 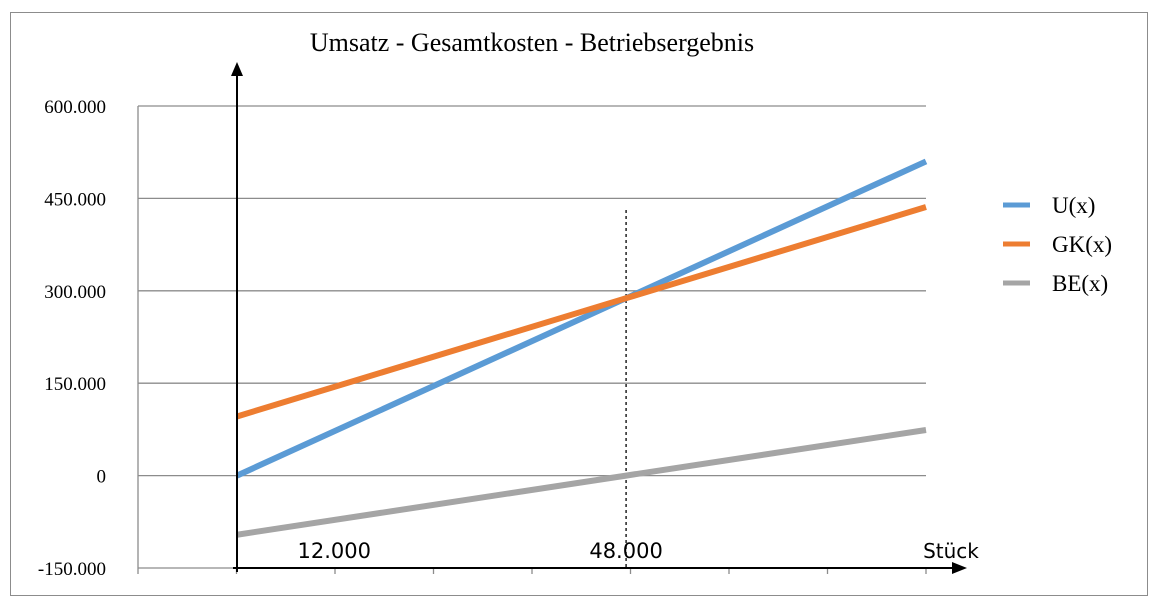 I want to click on y-tick-label: 150.000, so click(x=75, y=384).